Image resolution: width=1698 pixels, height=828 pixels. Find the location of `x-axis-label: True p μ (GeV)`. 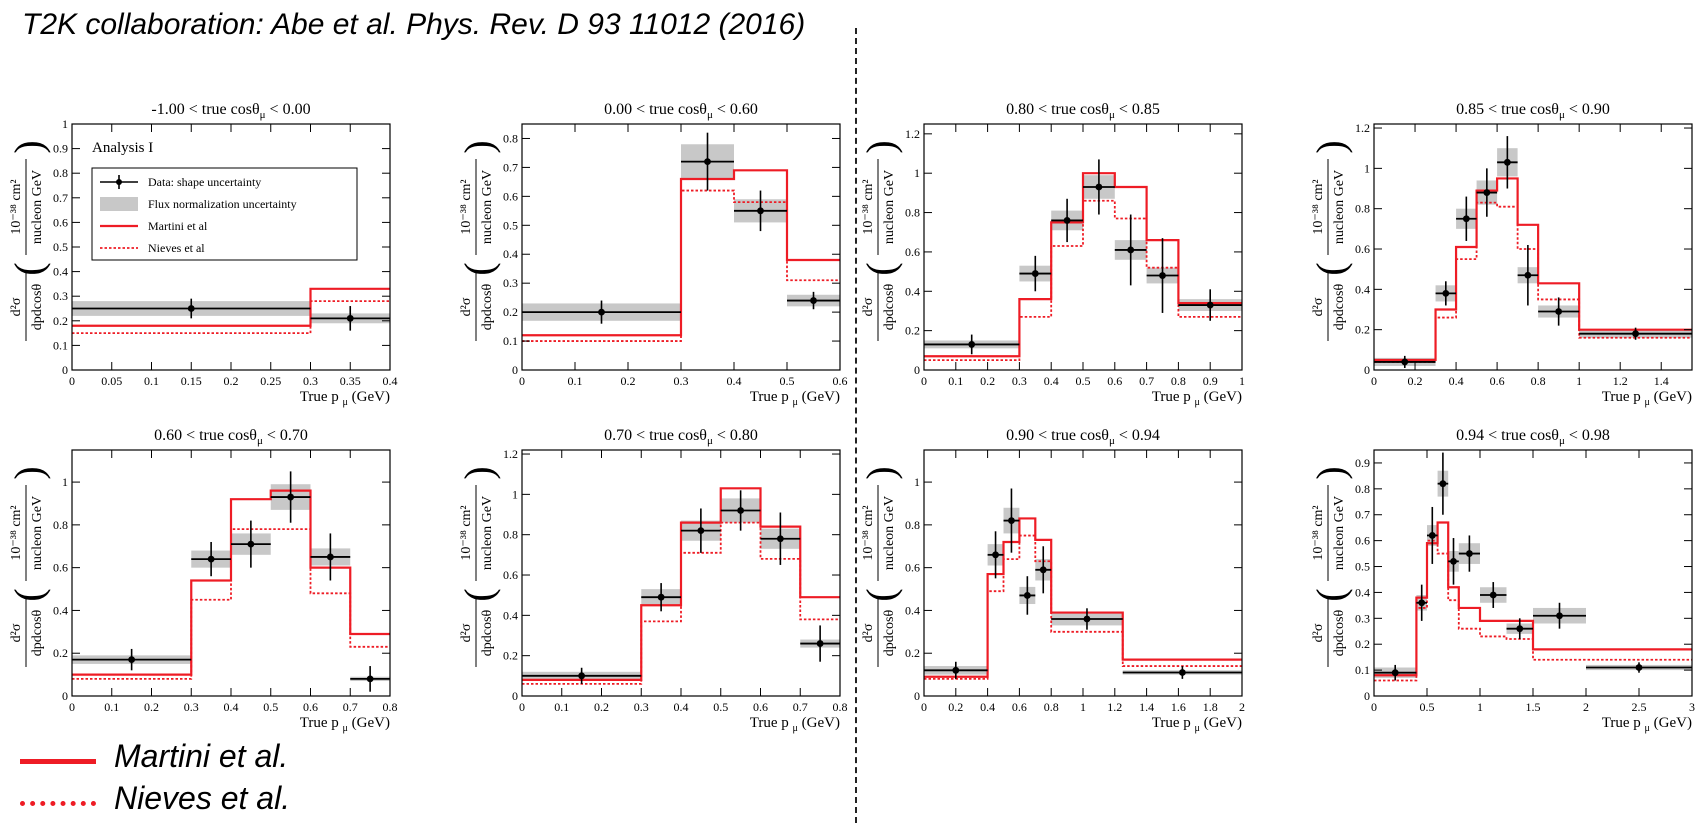

x-axis-label: True p μ (GeV) is located at coordinates (345, 398).